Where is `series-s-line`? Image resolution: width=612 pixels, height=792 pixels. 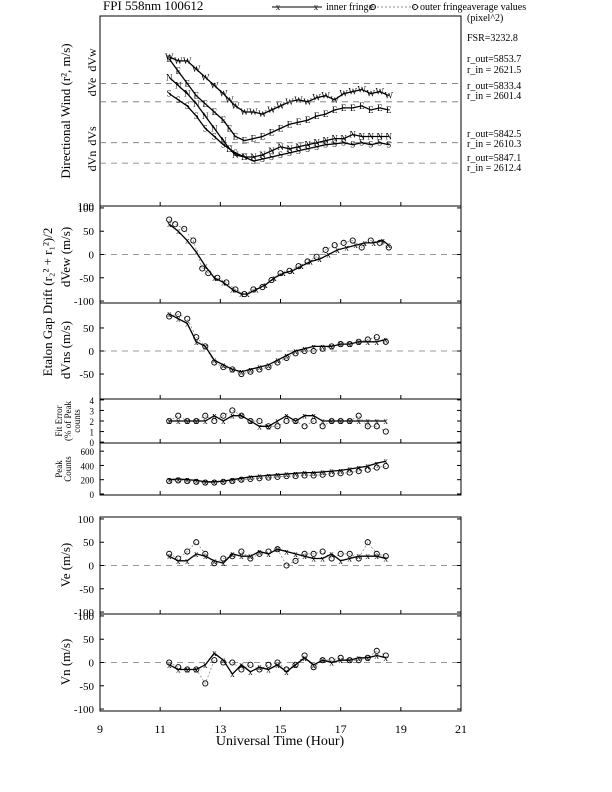
series-s-line is located at coordinates (278, 127).